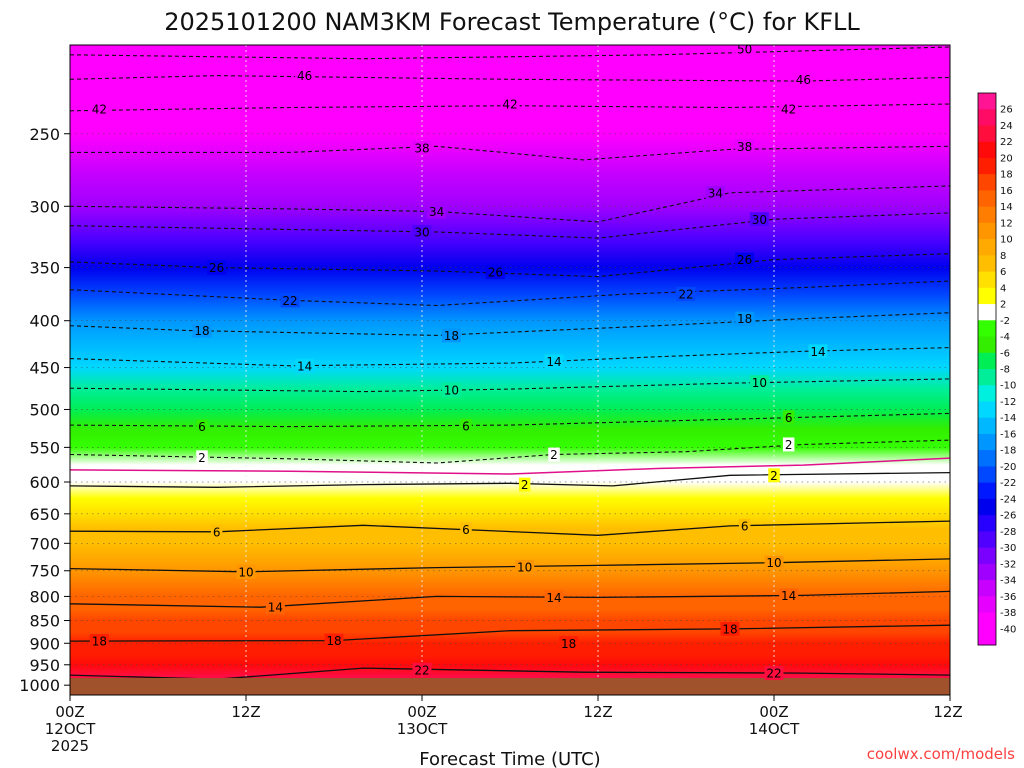  I want to click on colorbar-label: 6, so click(1003, 272).